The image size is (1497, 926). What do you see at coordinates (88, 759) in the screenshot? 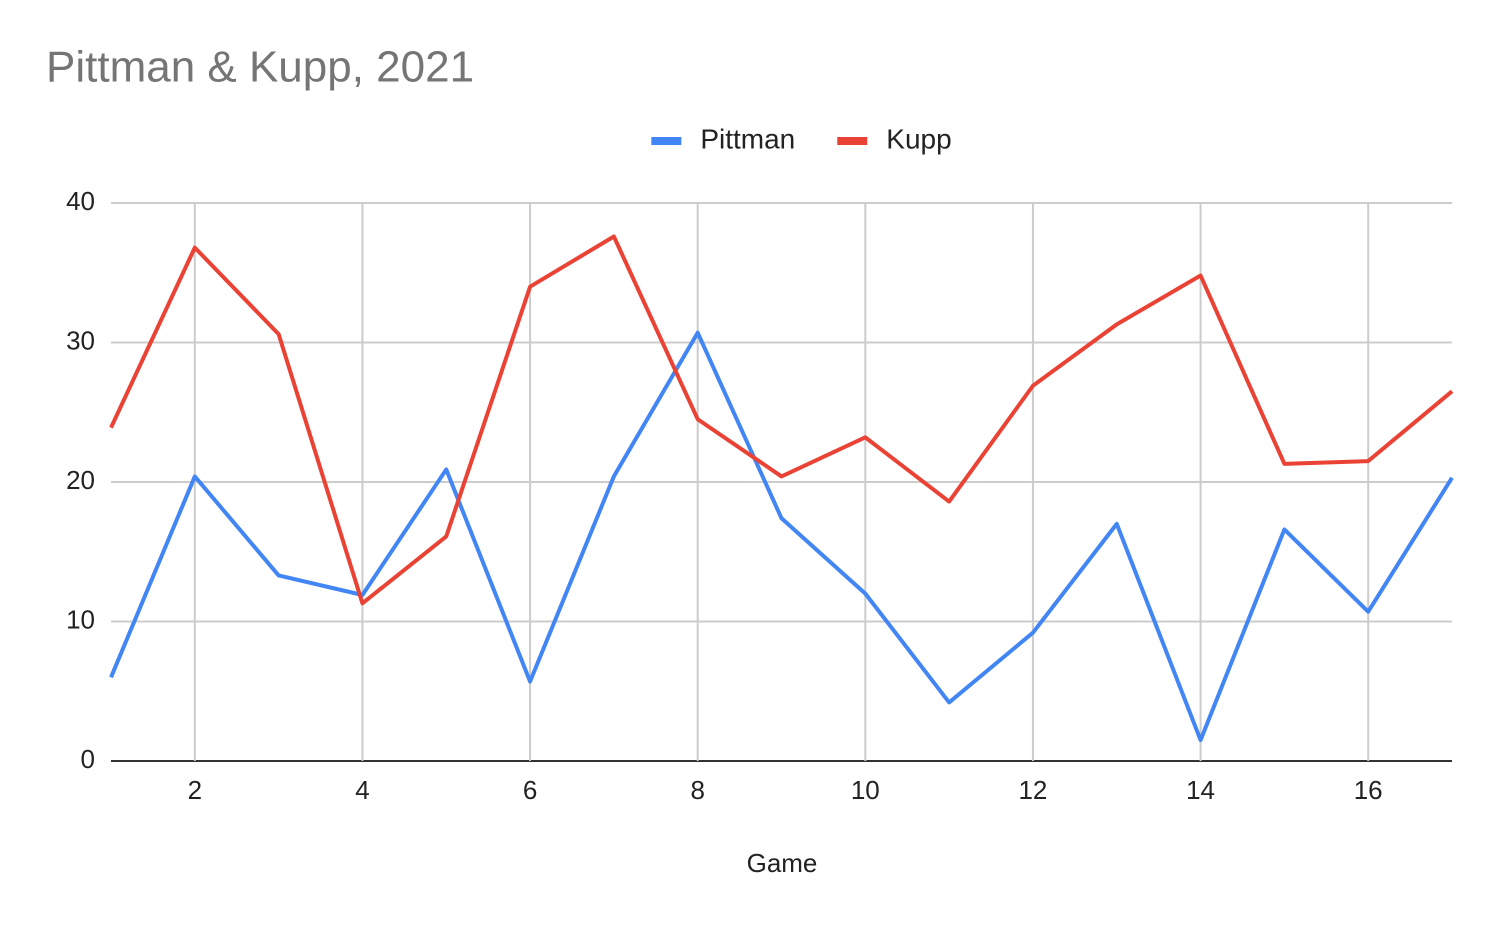
I see `y-tick-label: 0` at bounding box center [88, 759].